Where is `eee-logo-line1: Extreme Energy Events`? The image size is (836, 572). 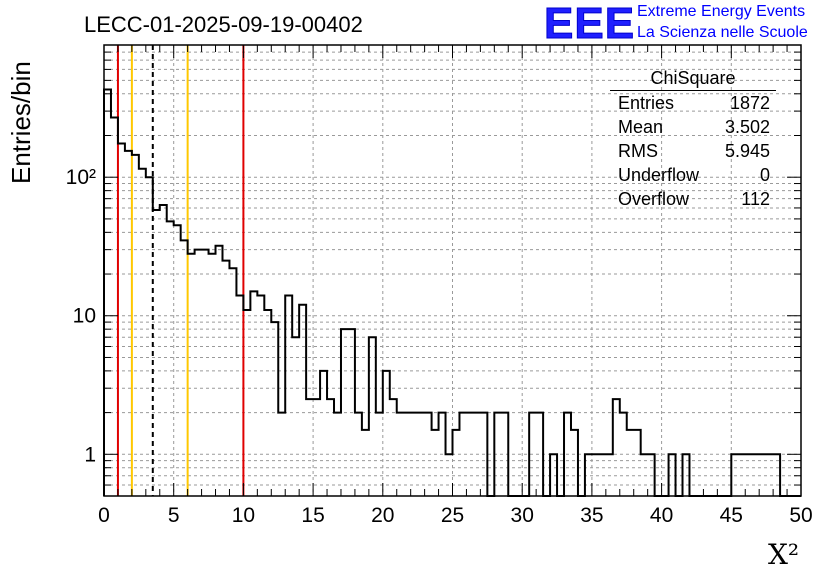
eee-logo-line1: Extreme Energy Events is located at coordinates (721, 11).